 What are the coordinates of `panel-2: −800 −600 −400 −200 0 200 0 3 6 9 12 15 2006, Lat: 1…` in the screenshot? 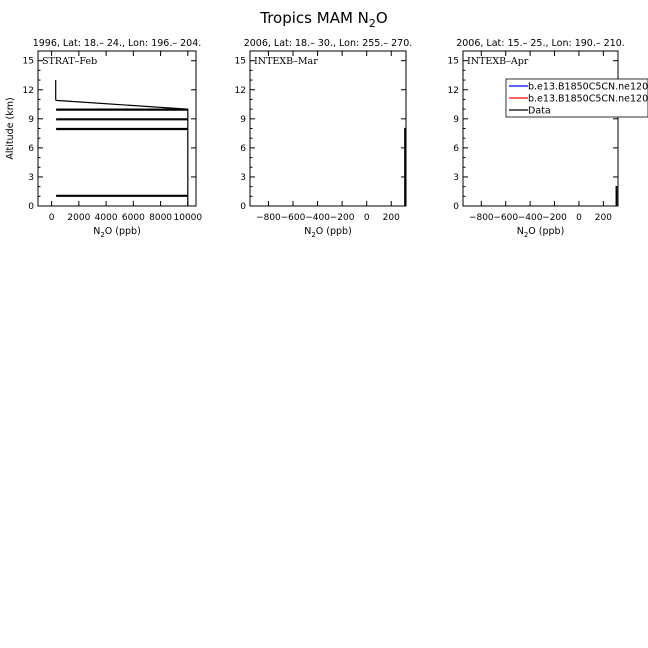 It's located at (324, 138).